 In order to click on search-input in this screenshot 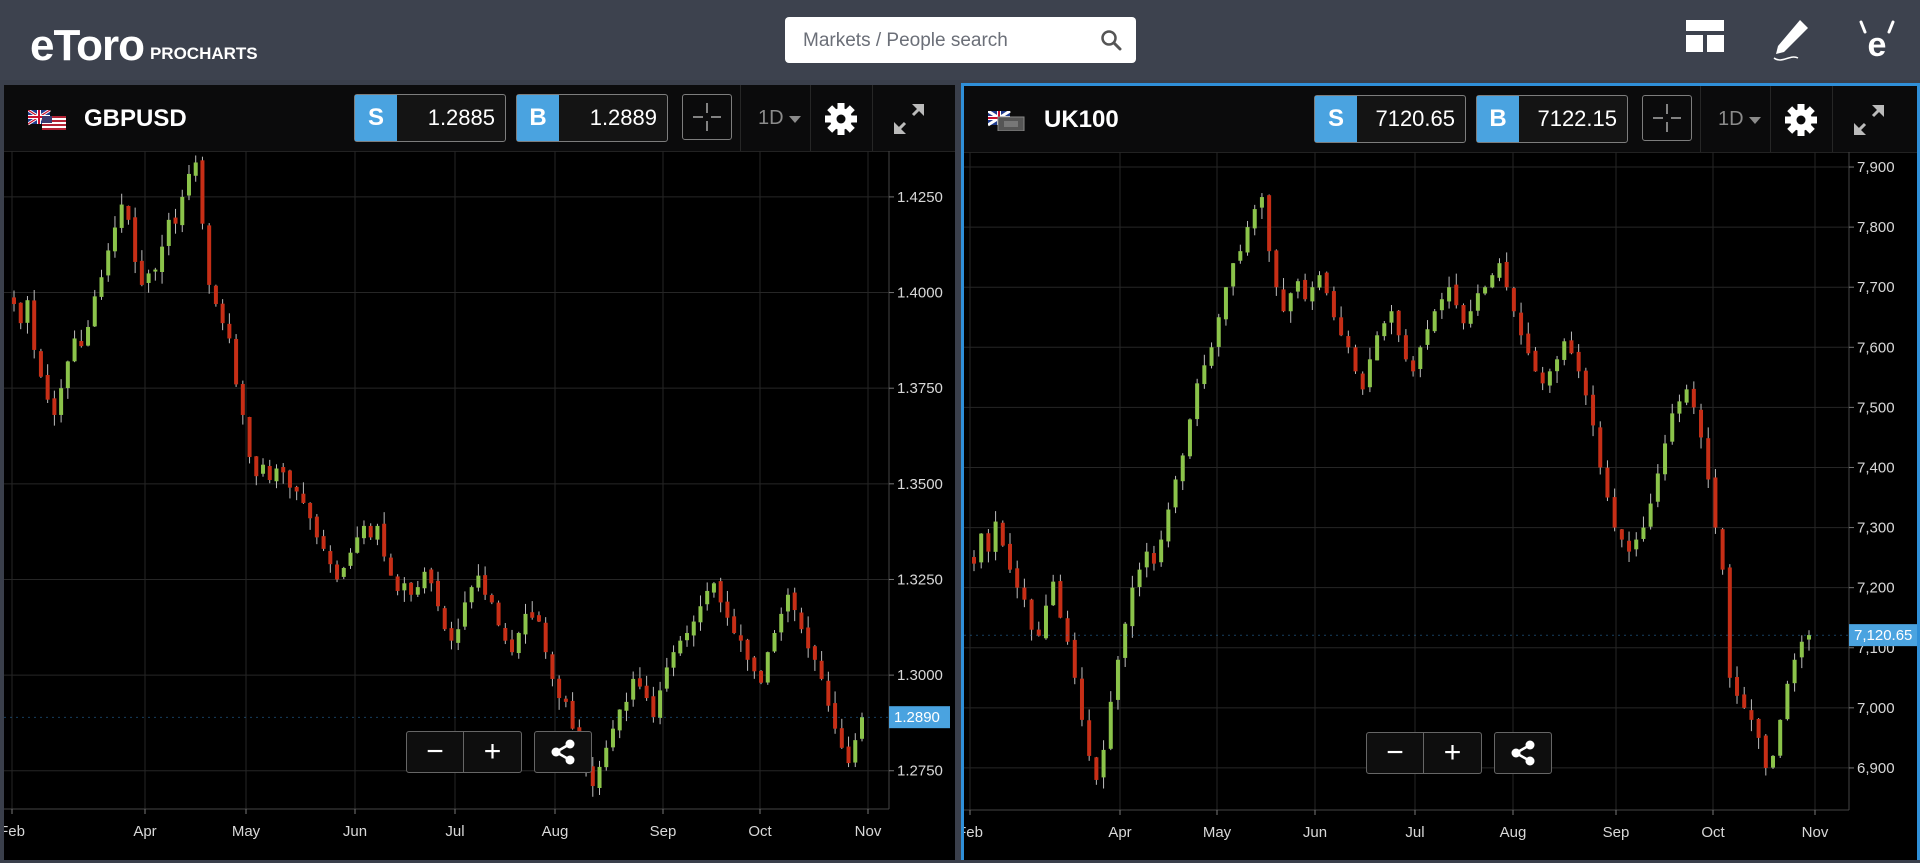, I will do `click(948, 41)`.